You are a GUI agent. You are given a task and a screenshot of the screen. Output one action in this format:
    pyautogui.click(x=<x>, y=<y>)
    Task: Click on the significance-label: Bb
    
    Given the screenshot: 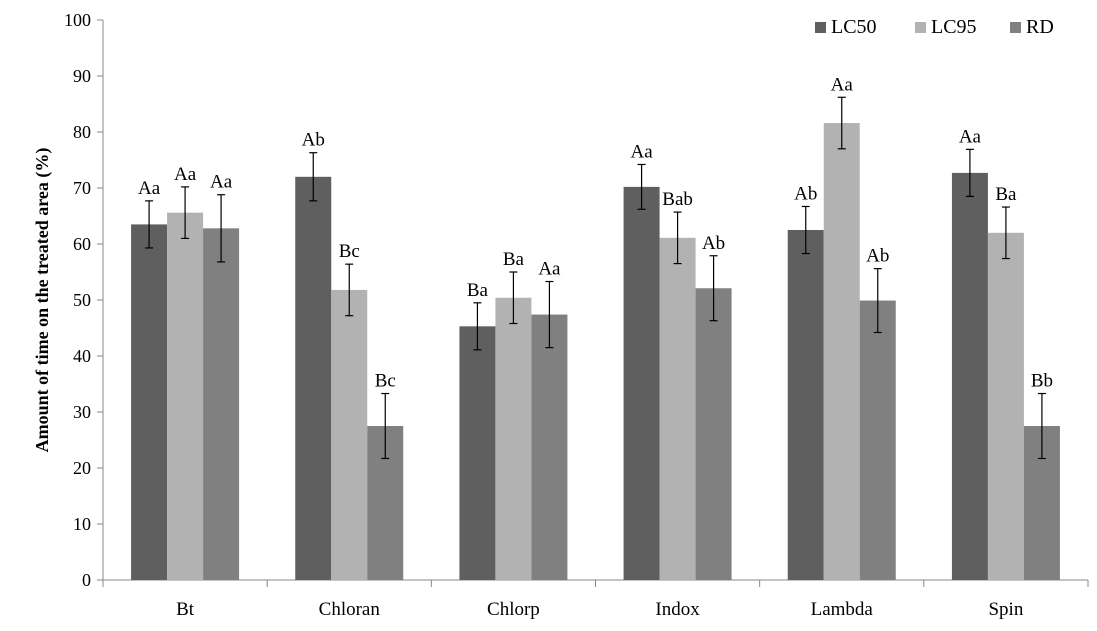 What is the action you would take?
    pyautogui.click(x=1042, y=381)
    